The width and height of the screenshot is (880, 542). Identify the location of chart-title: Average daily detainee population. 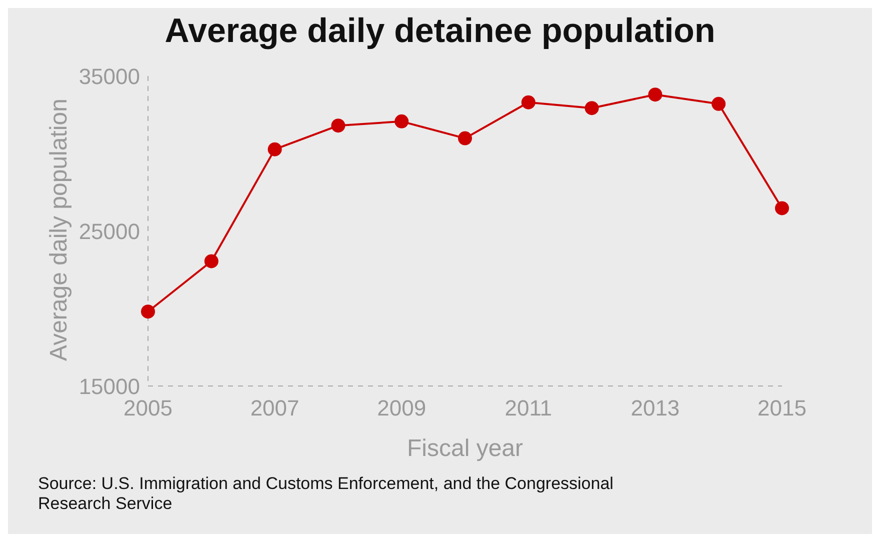
(440, 31).